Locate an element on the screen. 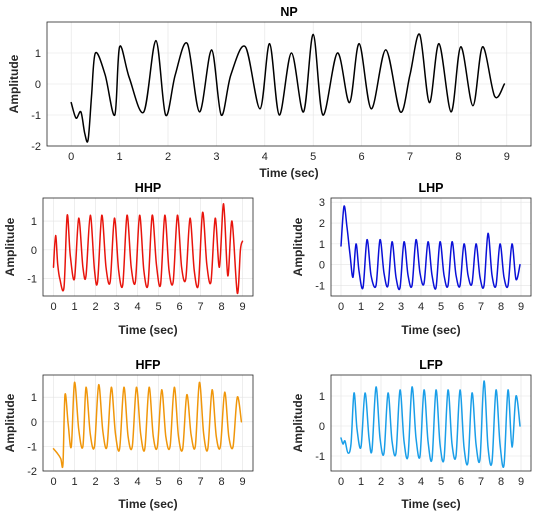  chart-title: NP is located at coordinates (288, 12).